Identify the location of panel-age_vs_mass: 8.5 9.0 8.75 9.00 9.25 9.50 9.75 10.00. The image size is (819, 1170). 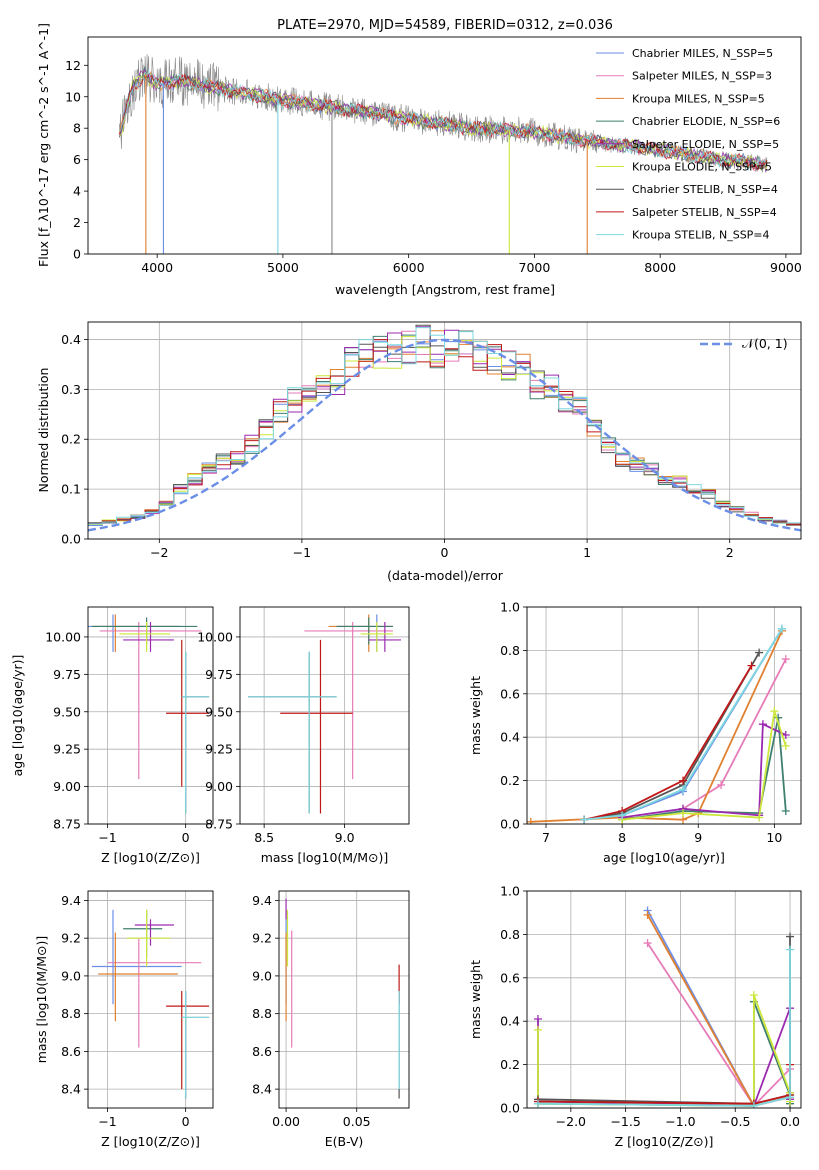
(303, 725).